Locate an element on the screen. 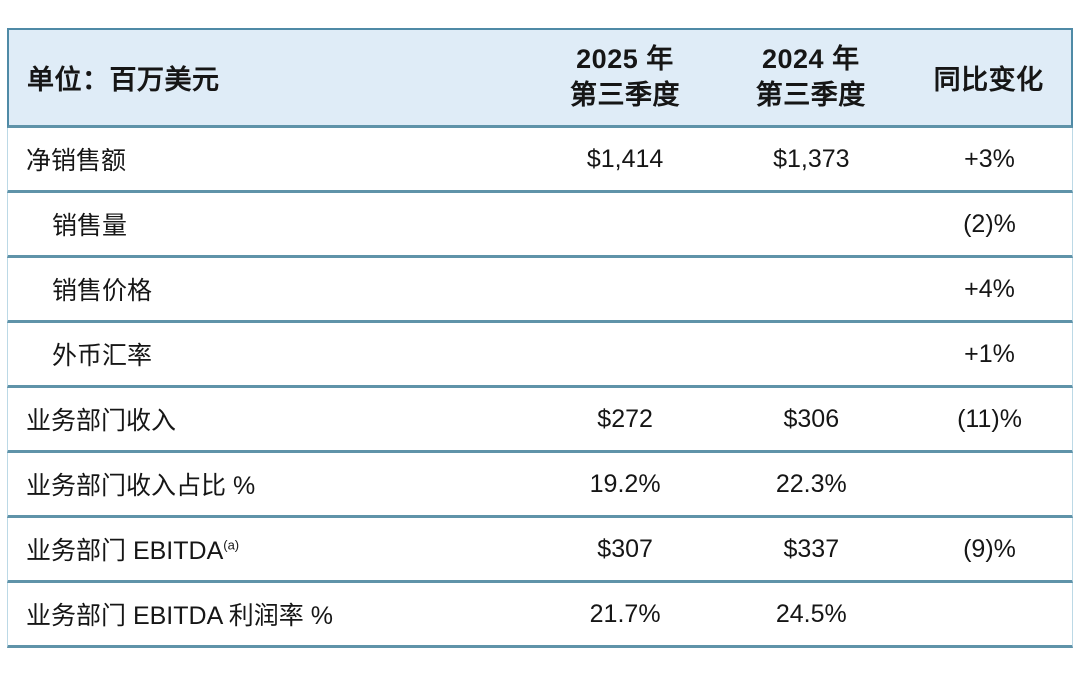  table-row-sales-volume: 销售量 (2)% is located at coordinates (540, 225).